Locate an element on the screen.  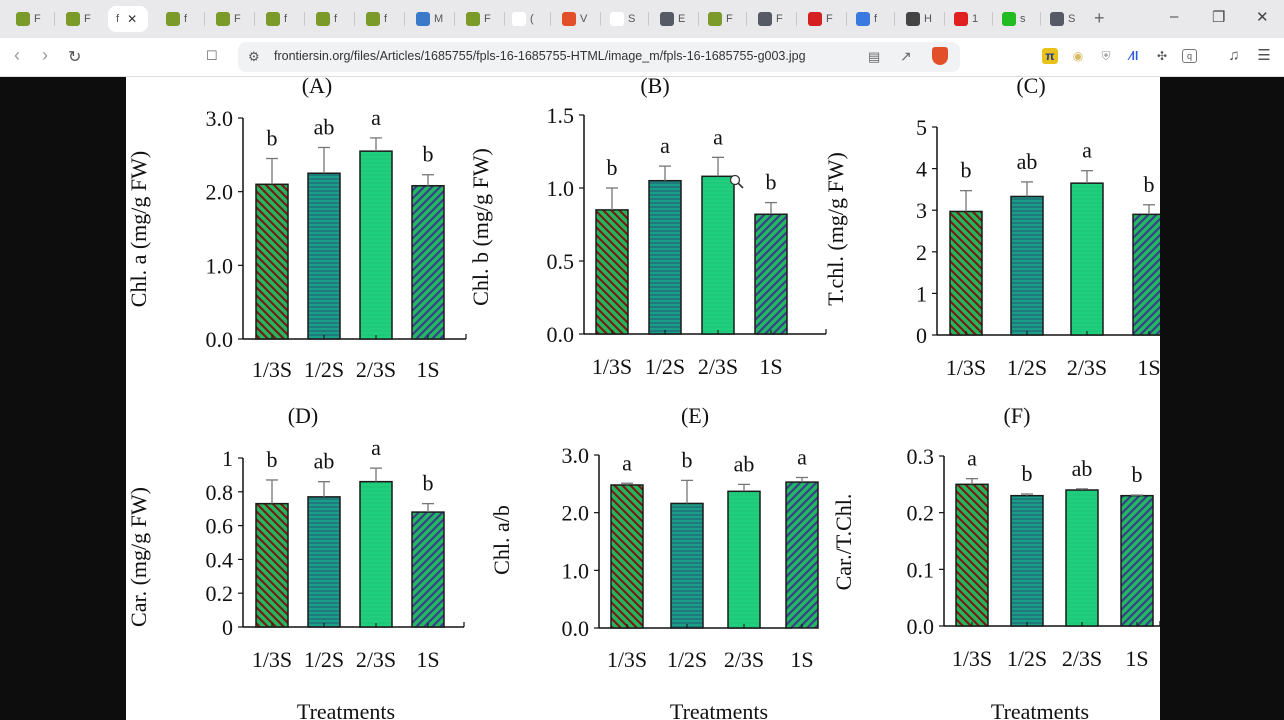
wallet-icon: q is located at coordinates (1189, 56).